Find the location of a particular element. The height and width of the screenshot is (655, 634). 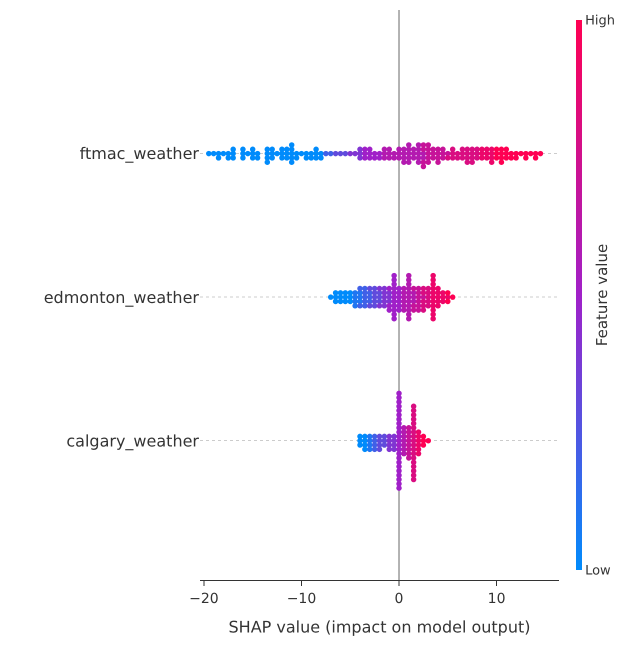

y-tick-label: calgary_weather is located at coordinates (133, 440).